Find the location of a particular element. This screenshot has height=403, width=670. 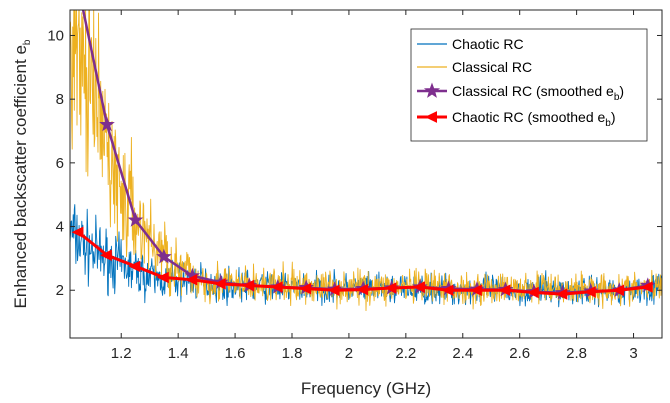

x-axis-label: Frequency (GHz) is located at coordinates (366, 388).